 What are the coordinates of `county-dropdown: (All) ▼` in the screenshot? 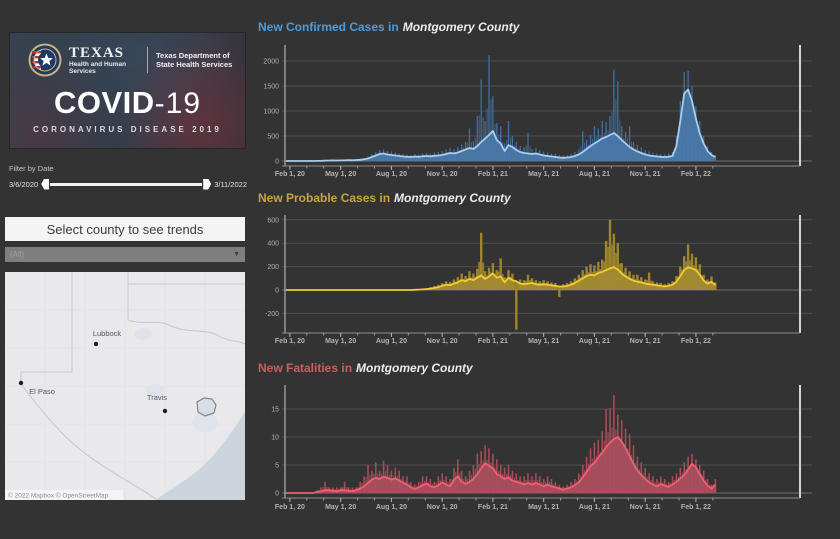 It's located at (125, 254).